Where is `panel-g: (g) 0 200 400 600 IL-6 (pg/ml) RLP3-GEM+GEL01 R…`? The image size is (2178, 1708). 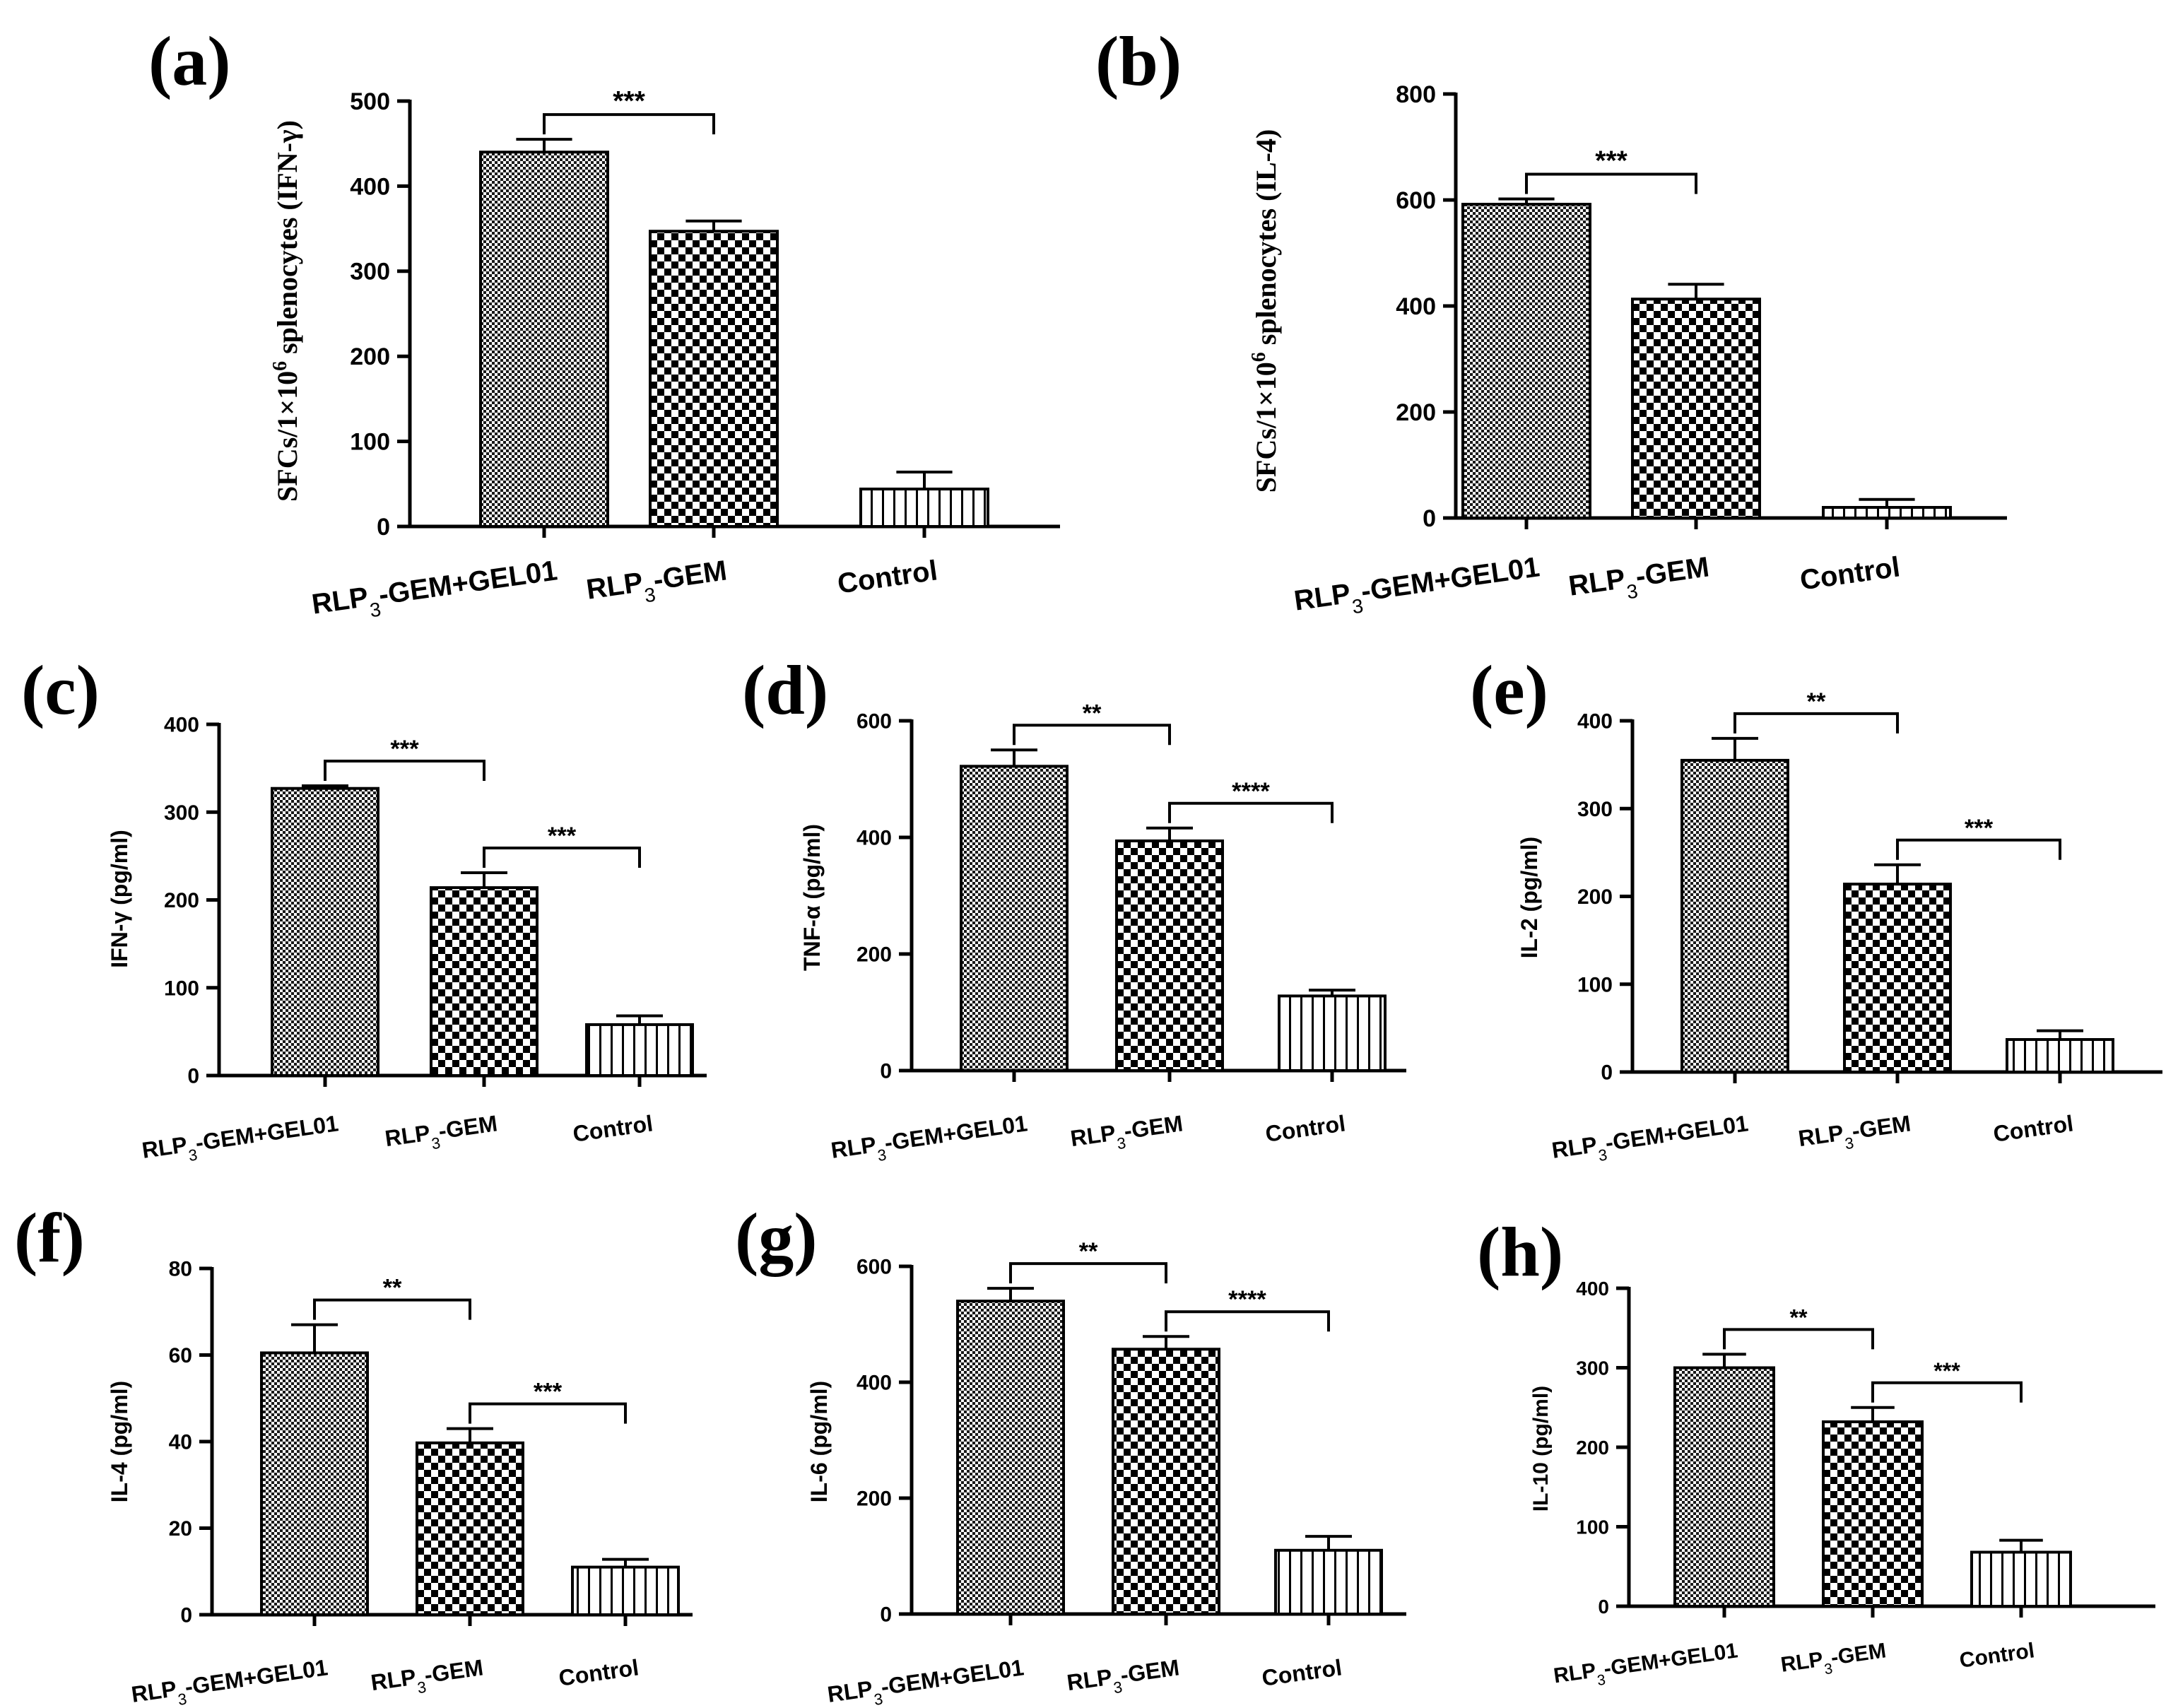
panel-g: (g) 0 200 400 600 IL-6 (pg/ml) RLP3-GEM+GEL01 R… is located at coordinates (1070, 1453).